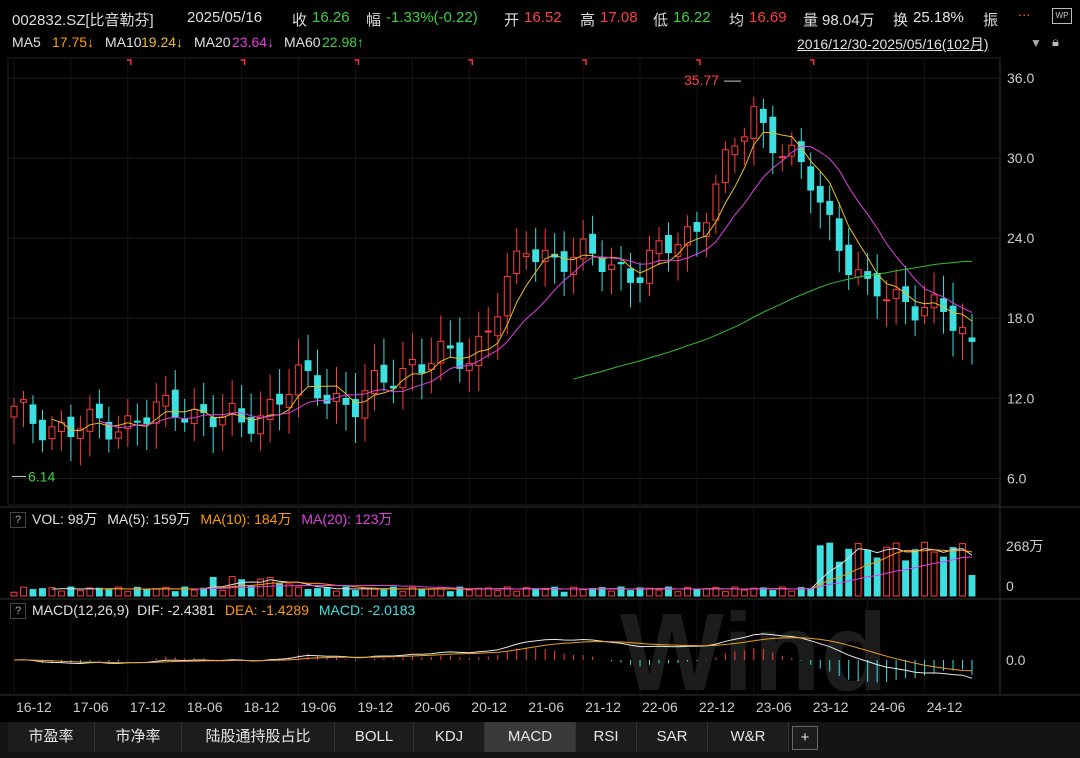  I want to click on open-label: 开, so click(512, 20).